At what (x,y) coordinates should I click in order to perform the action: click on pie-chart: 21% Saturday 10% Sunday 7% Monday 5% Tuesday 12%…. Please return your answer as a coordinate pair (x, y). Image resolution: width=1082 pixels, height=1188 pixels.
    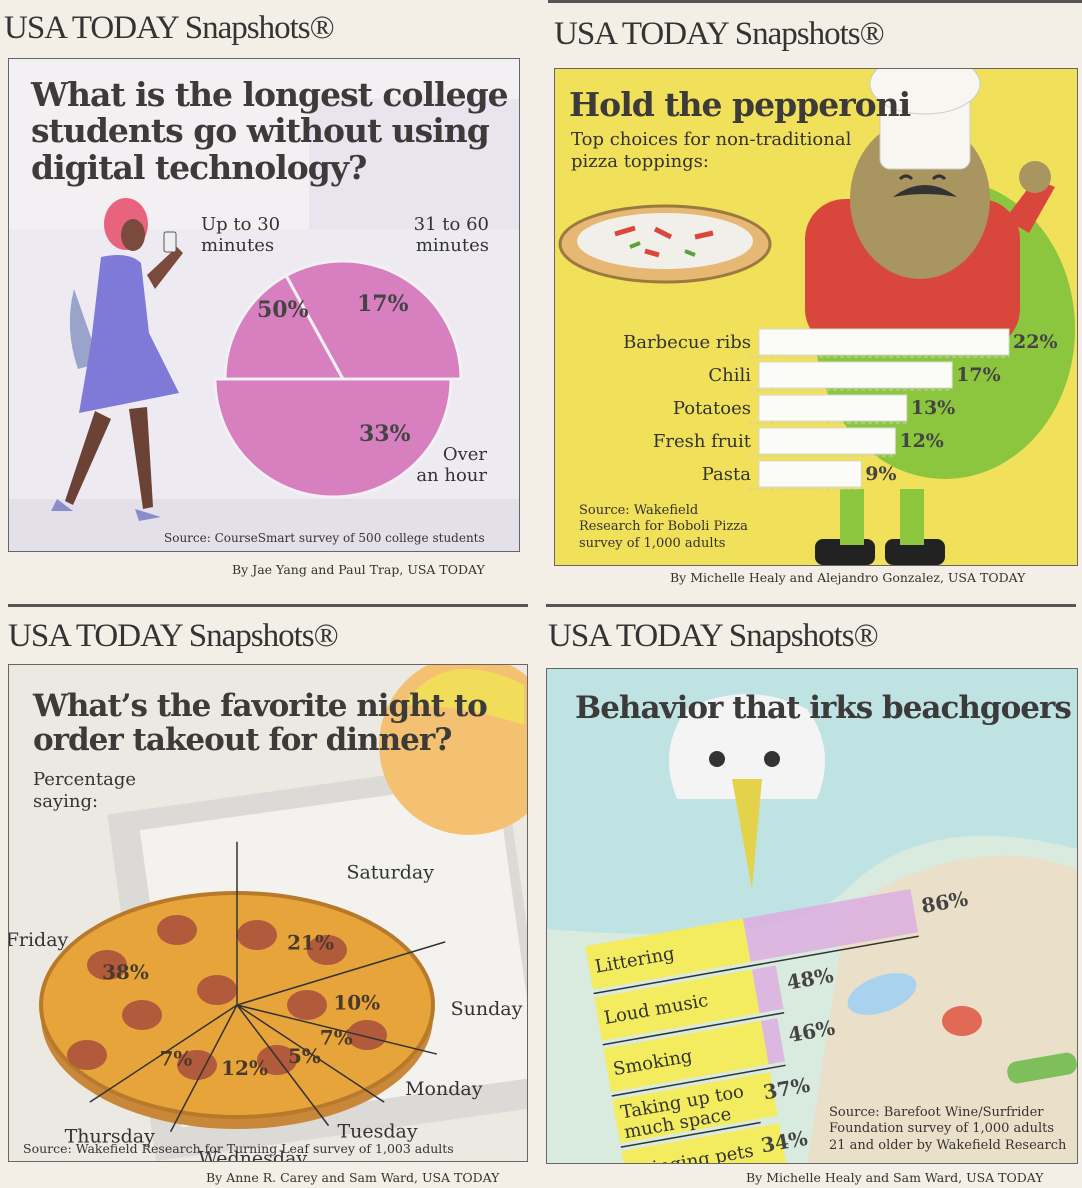
    Looking at the image, I should click on (266, 1001).